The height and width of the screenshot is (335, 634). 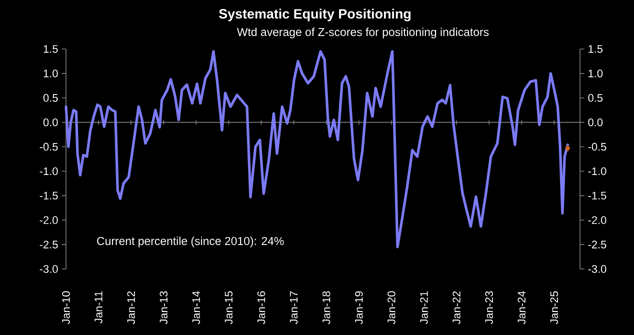 I want to click on x-tick-label: Jan-16, so click(x=261, y=307).